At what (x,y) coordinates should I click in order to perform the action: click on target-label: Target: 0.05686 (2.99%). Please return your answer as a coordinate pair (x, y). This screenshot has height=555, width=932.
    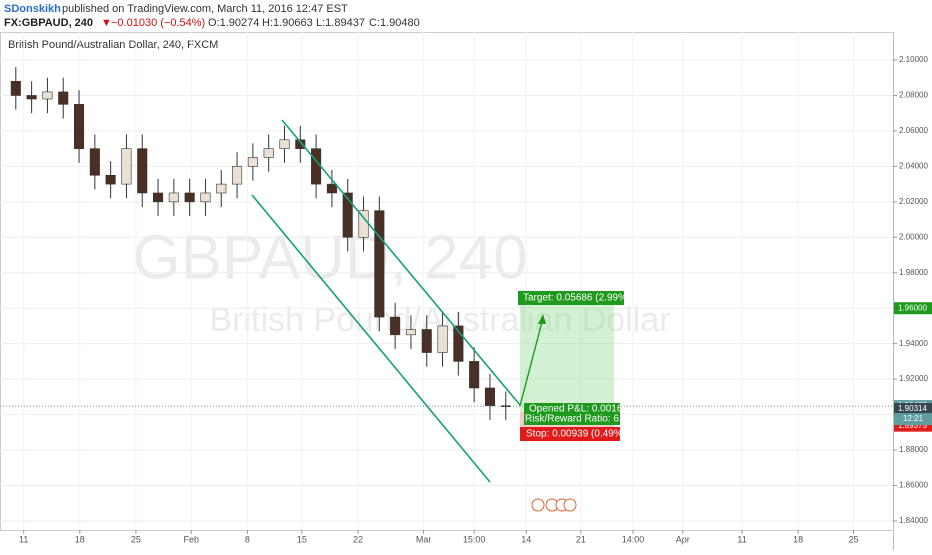
    Looking at the image, I should click on (576, 298).